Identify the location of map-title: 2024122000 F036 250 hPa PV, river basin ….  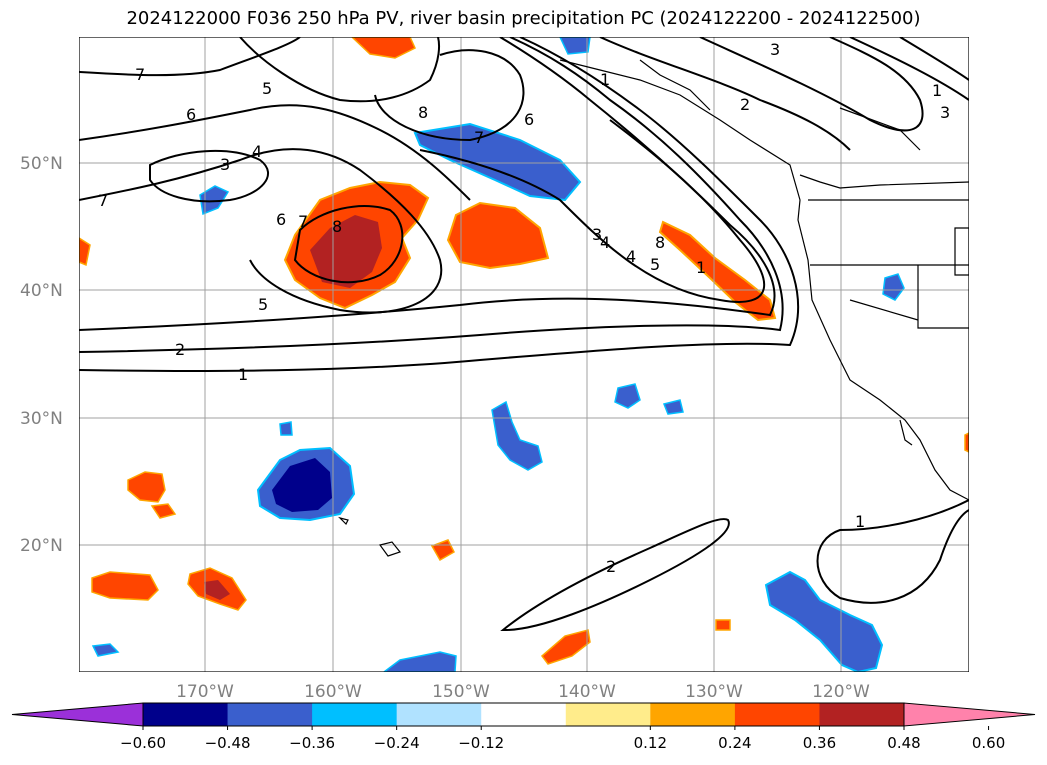
(523, 18).